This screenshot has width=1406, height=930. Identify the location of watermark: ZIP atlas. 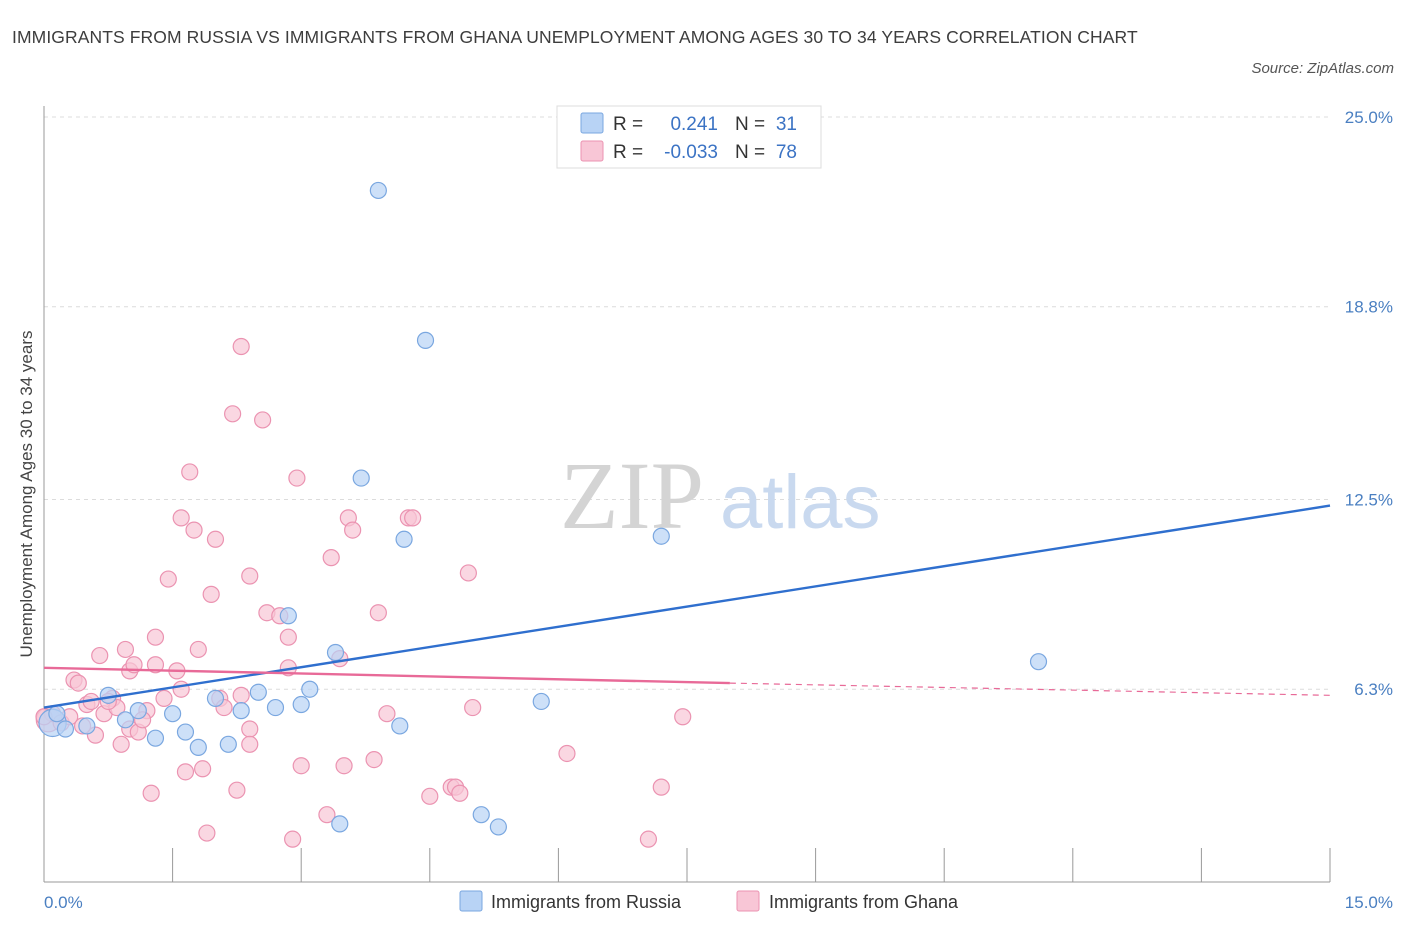
(720, 495).